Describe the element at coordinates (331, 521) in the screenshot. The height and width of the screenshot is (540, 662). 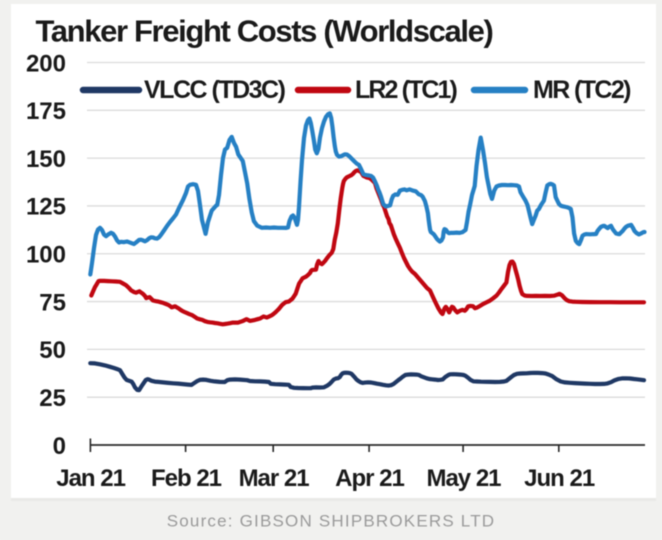
I see `svg-text: Source: GIBSON SHIPBROKERS LTD` at that location.